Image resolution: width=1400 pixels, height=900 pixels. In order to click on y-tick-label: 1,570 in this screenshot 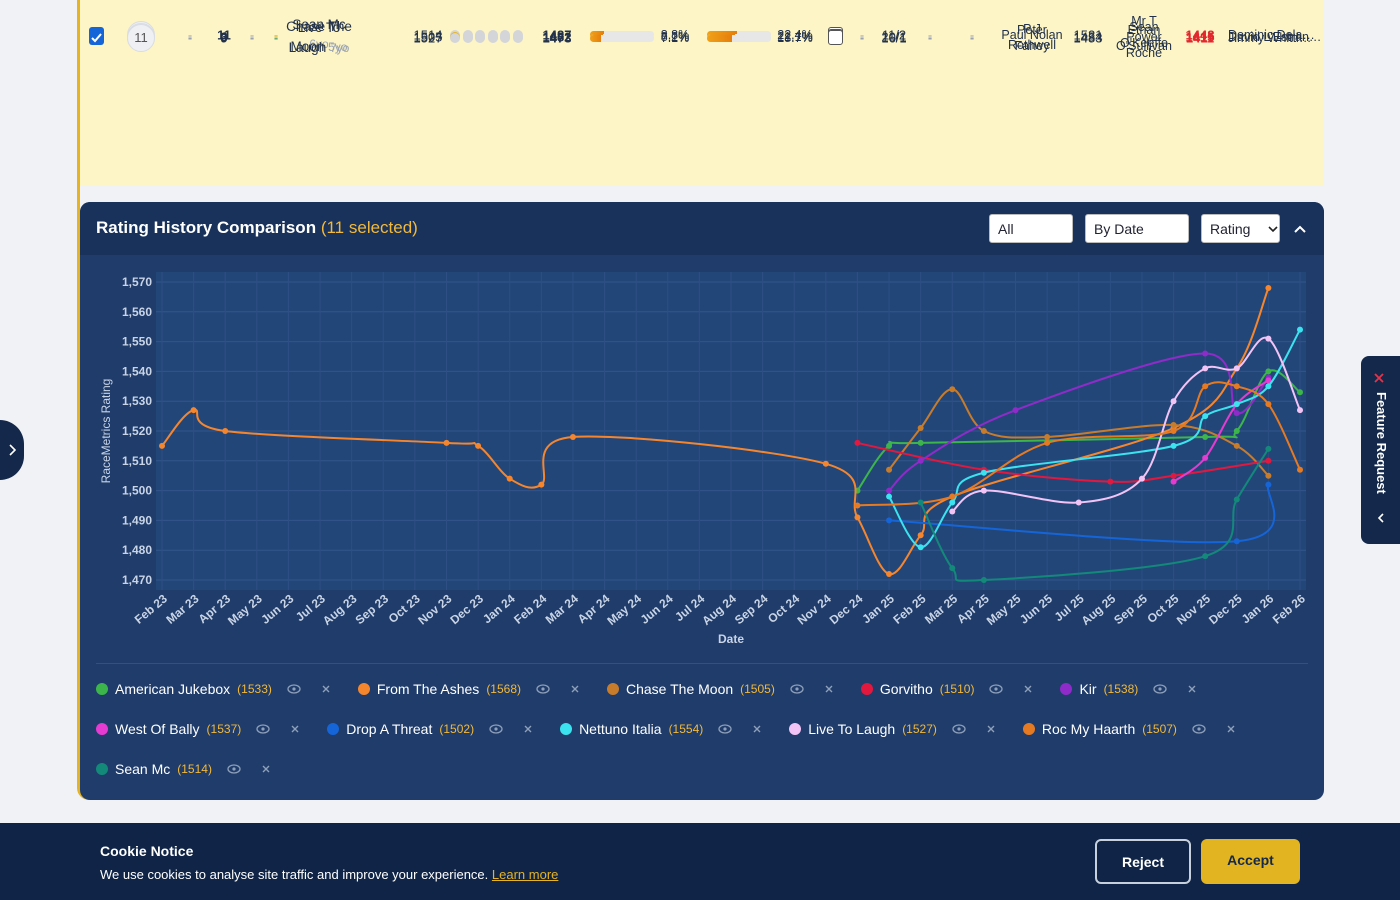, I will do `click(137, 282)`.